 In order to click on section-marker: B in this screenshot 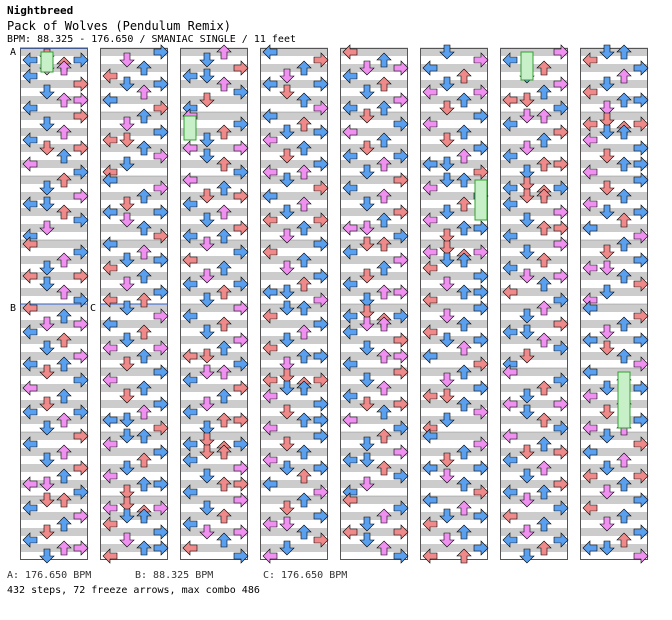, I will do `click(13, 308)`.